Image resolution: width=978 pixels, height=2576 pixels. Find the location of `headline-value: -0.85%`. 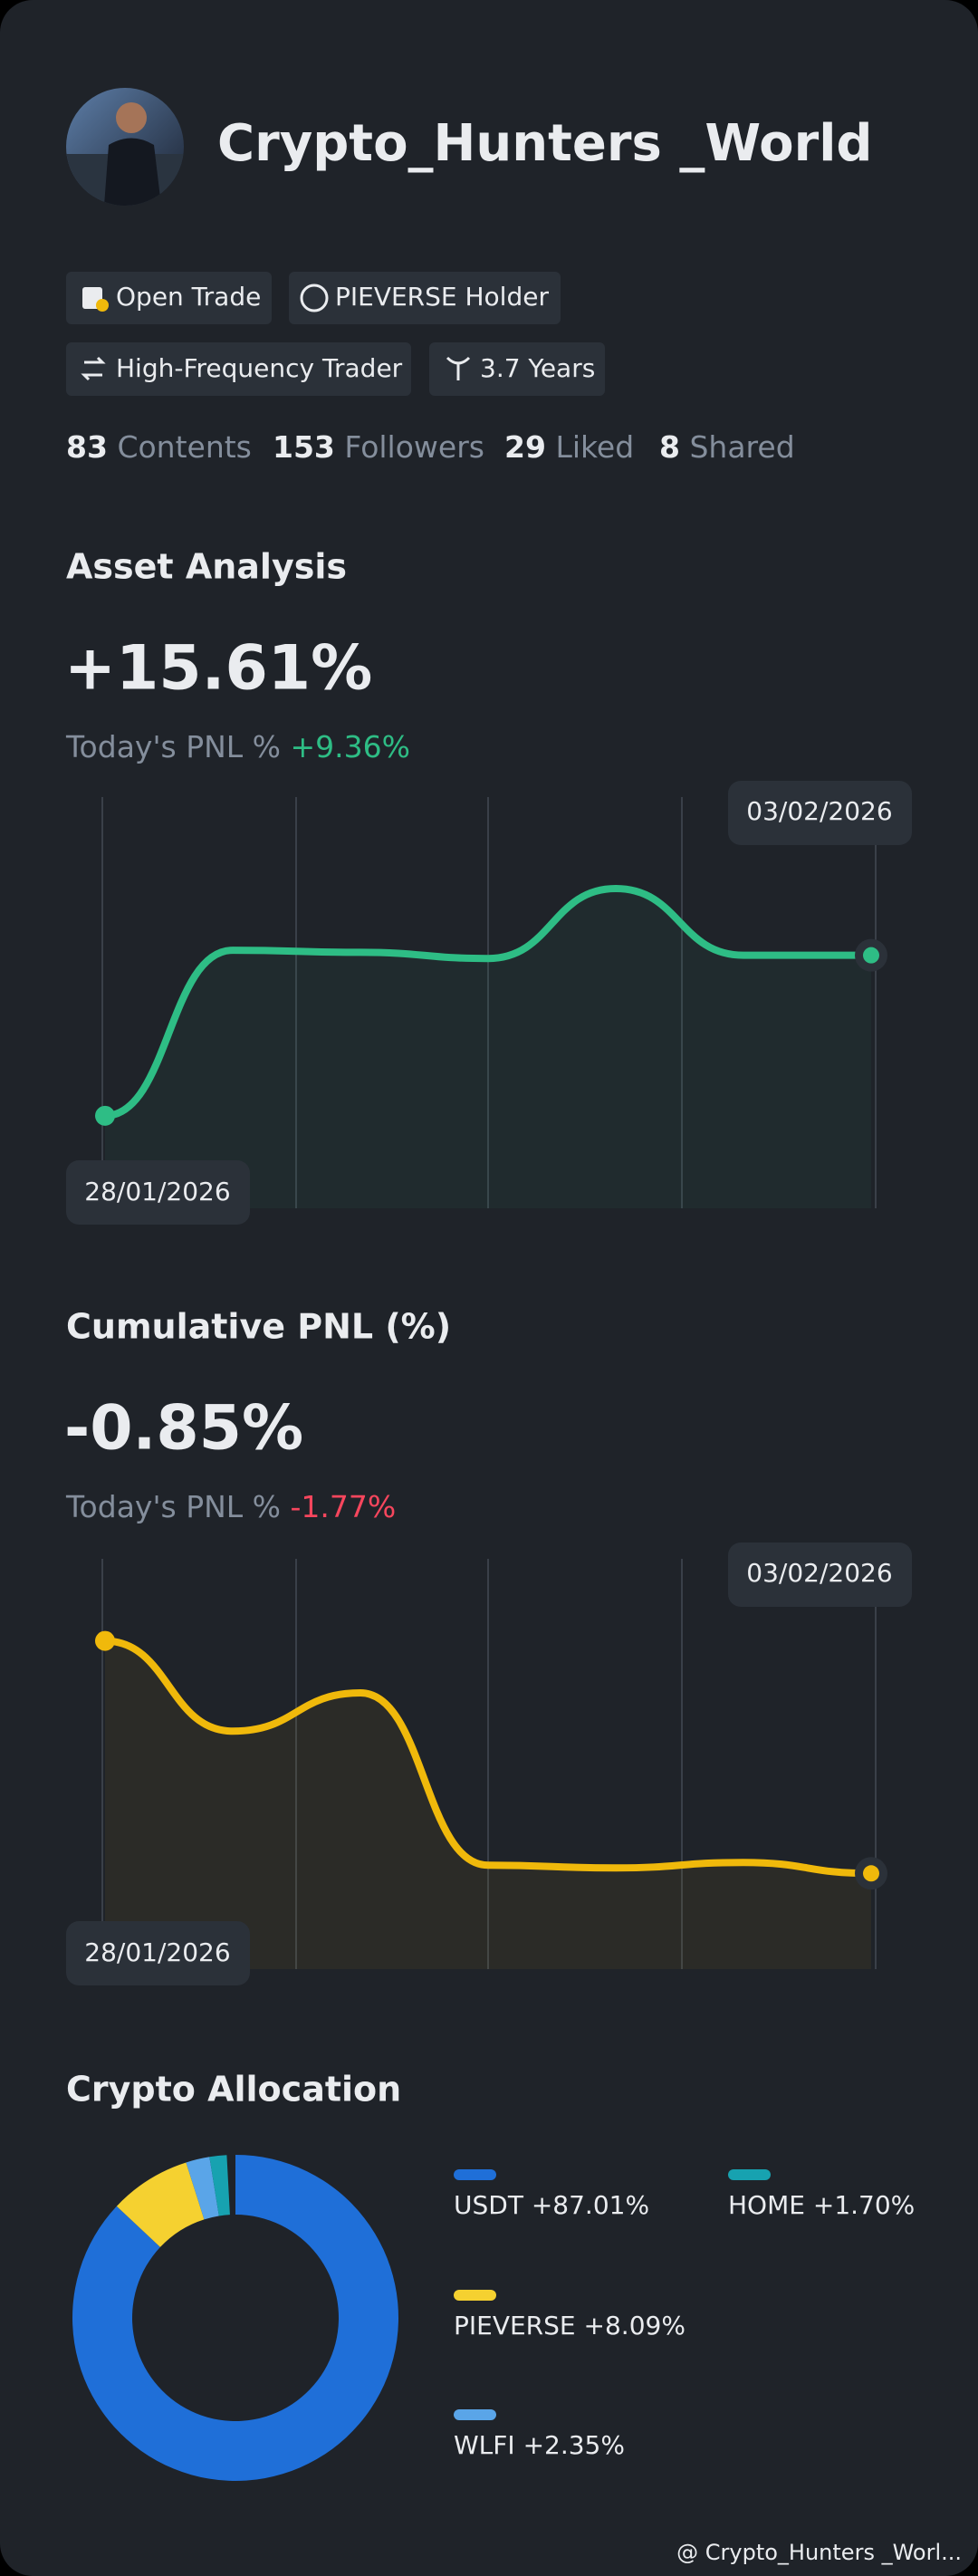

headline-value: -0.85% is located at coordinates (183, 1429).